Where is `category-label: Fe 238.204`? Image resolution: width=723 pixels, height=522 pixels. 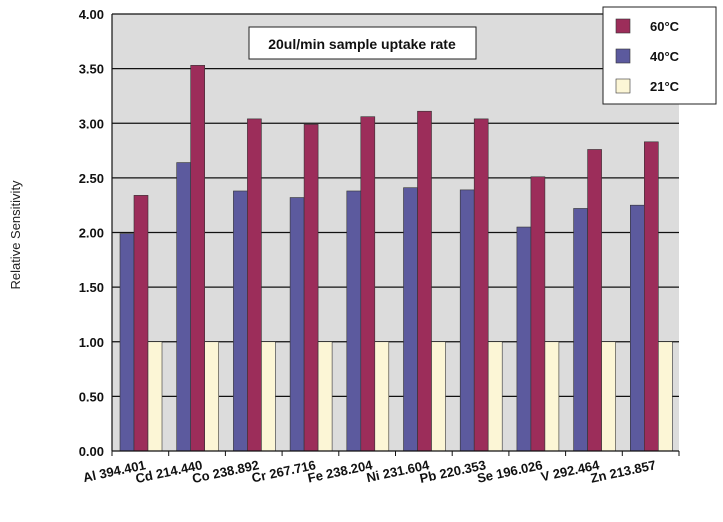 category-label: Fe 238.204 is located at coordinates (340, 471).